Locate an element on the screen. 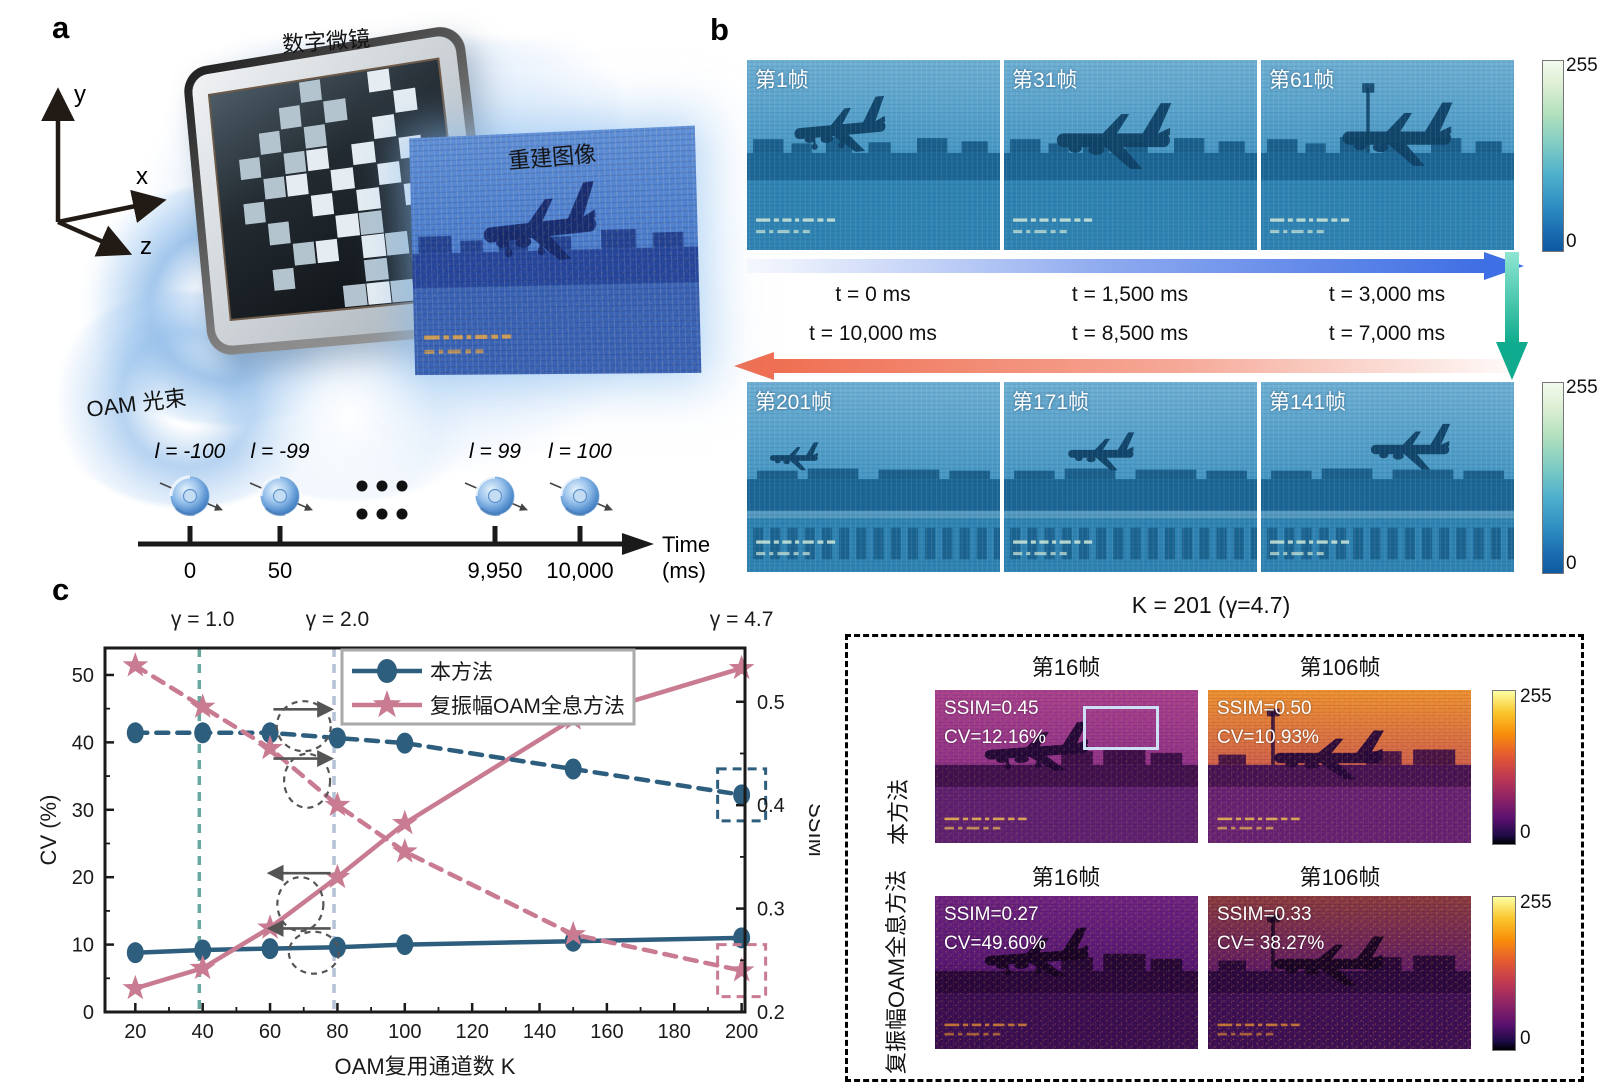 Image resolution: width=1600 pixels, height=1086 pixels. svg-text: 160 is located at coordinates (606, 1032).